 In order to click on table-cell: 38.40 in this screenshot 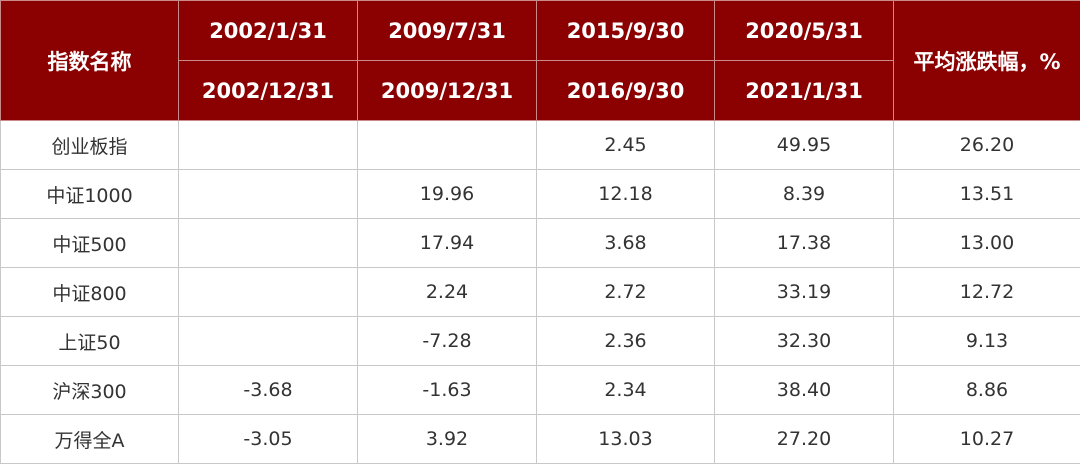, I will do `click(804, 390)`.